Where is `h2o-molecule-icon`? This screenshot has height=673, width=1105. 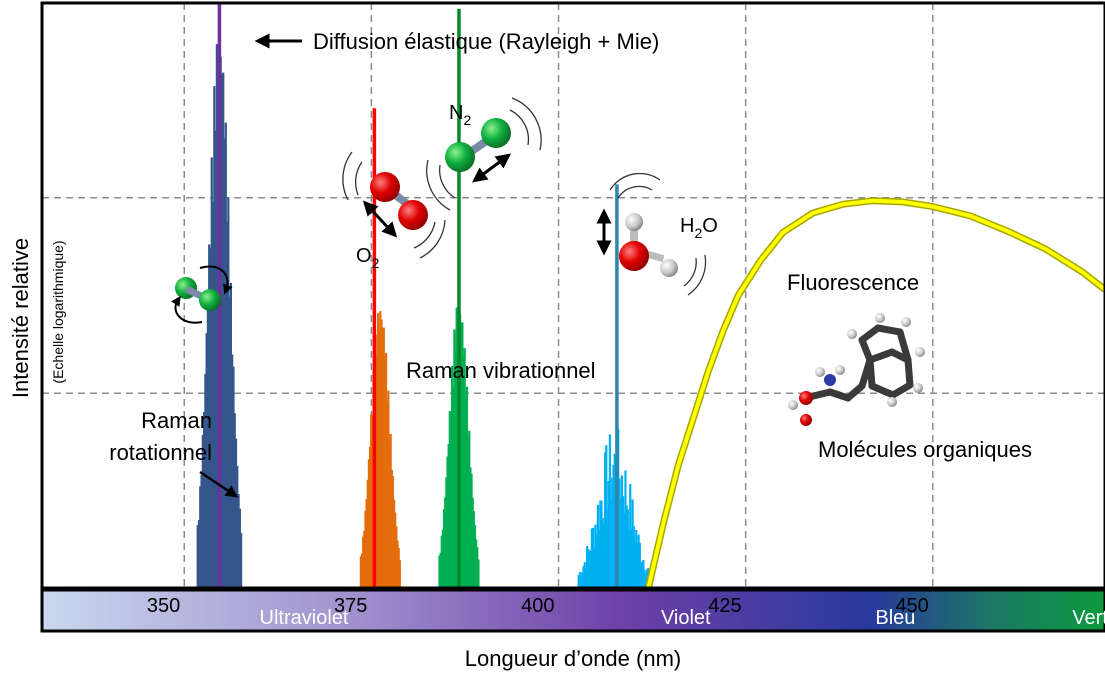
h2o-molecule-icon is located at coordinates (651, 234).